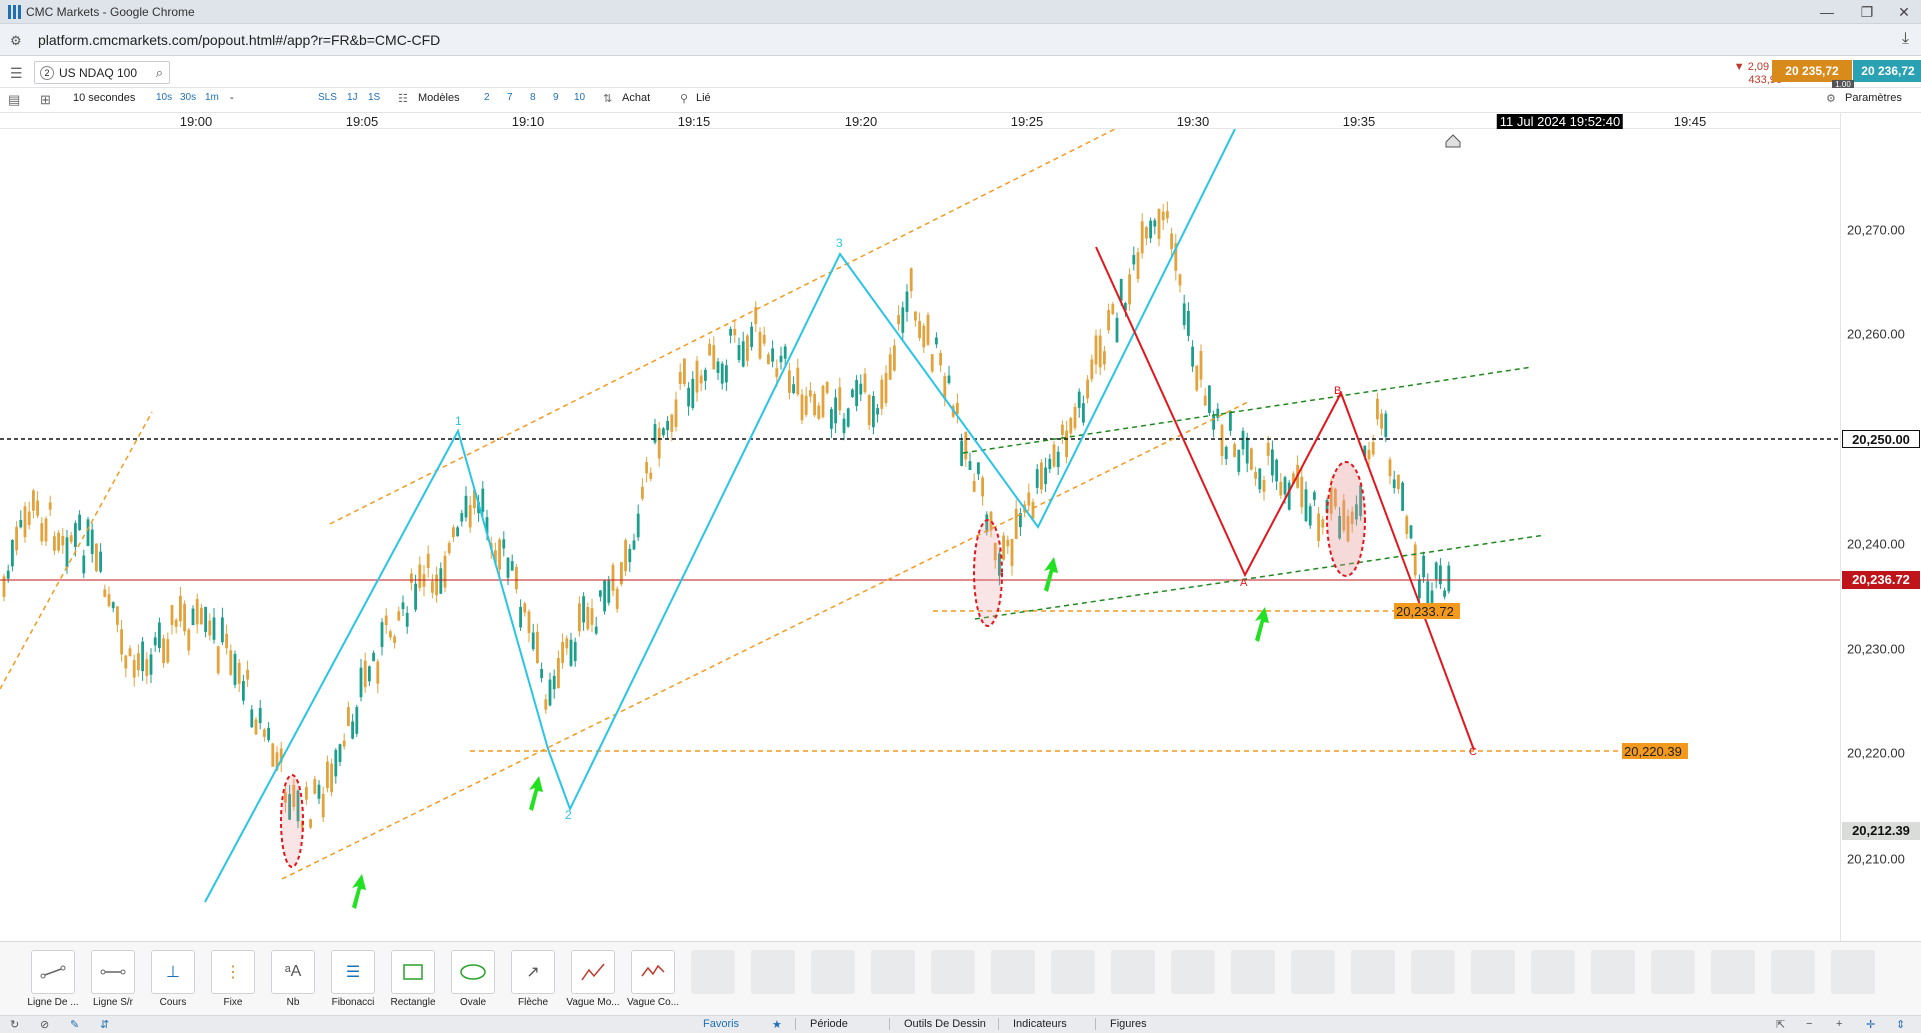 The height and width of the screenshot is (1033, 1921). Describe the element at coordinates (510, 97) in the screenshot. I see `count-7: 7` at that location.